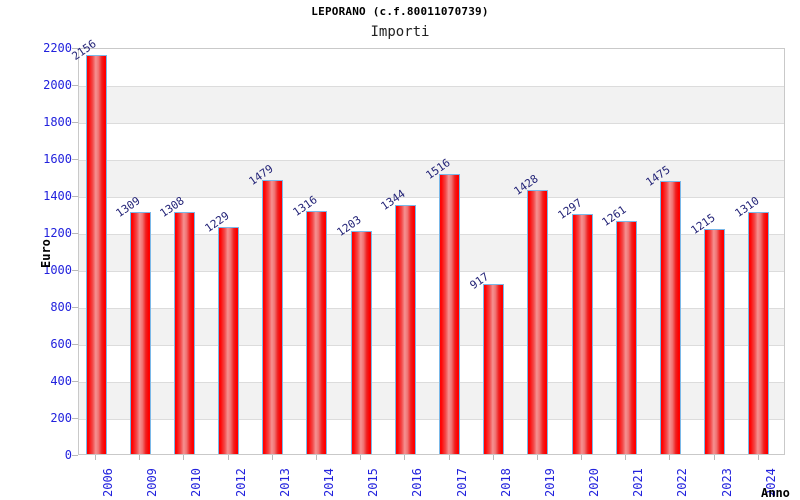 Image resolution: width=800 pixels, height=500 pixels. What do you see at coordinates (240, 482) in the screenshot?
I see `x-axis-tick-label: 2012` at bounding box center [240, 482].